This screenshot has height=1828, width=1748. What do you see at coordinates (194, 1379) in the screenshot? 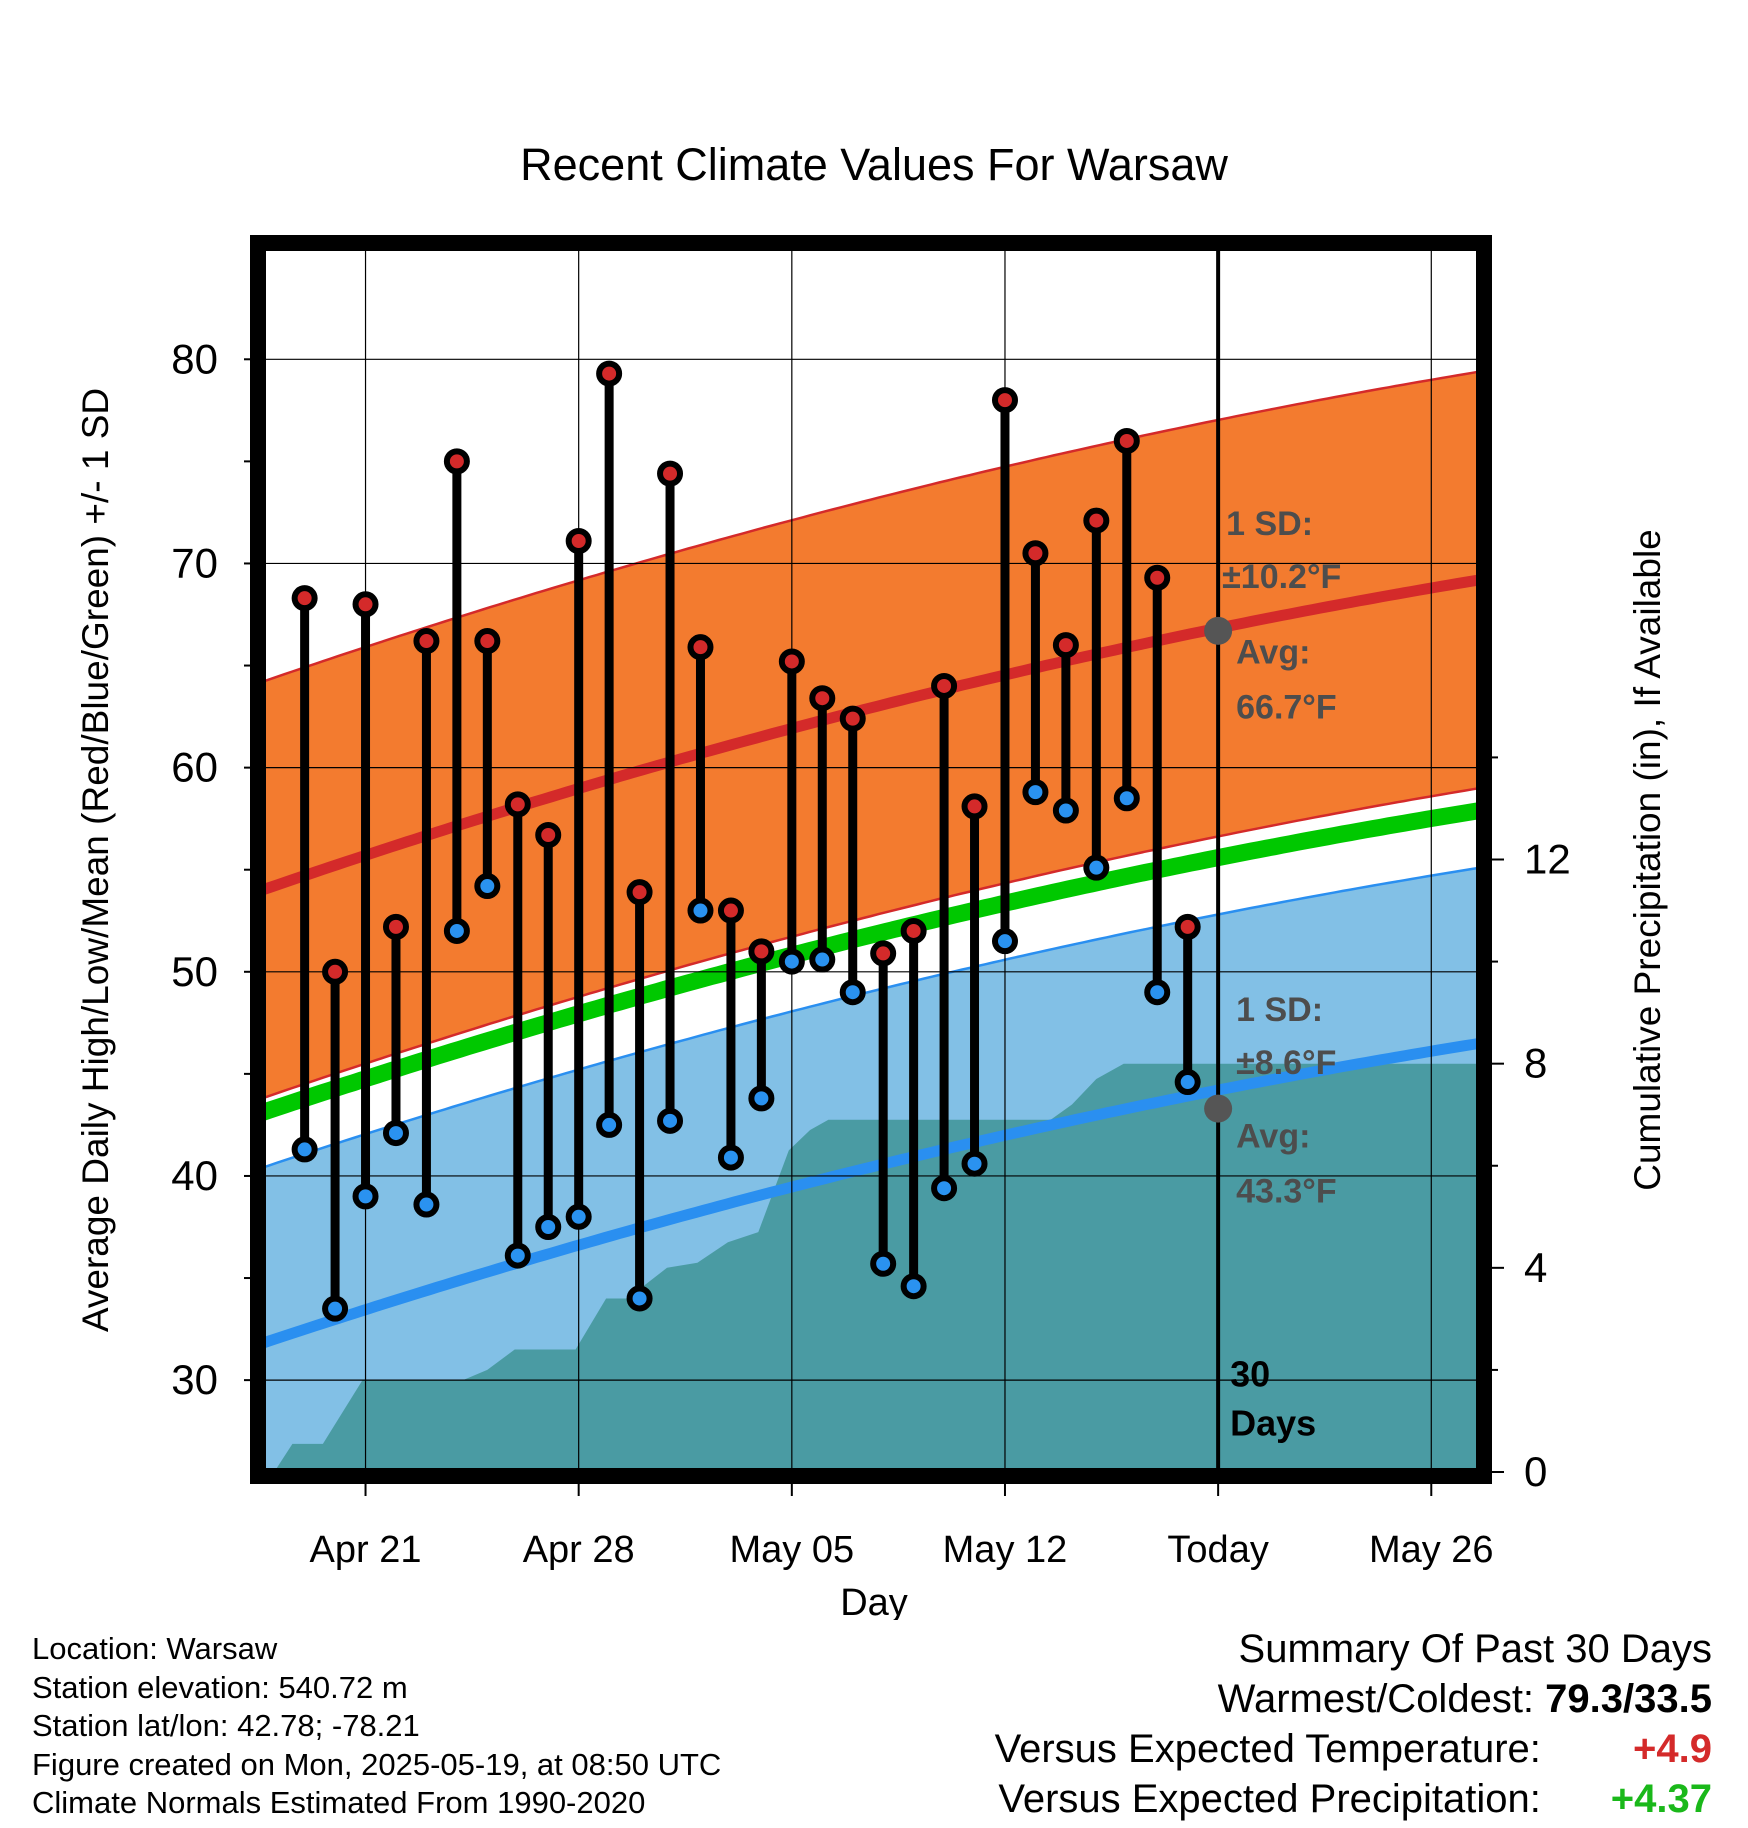
I see `y-tick-label: 30` at bounding box center [194, 1379].